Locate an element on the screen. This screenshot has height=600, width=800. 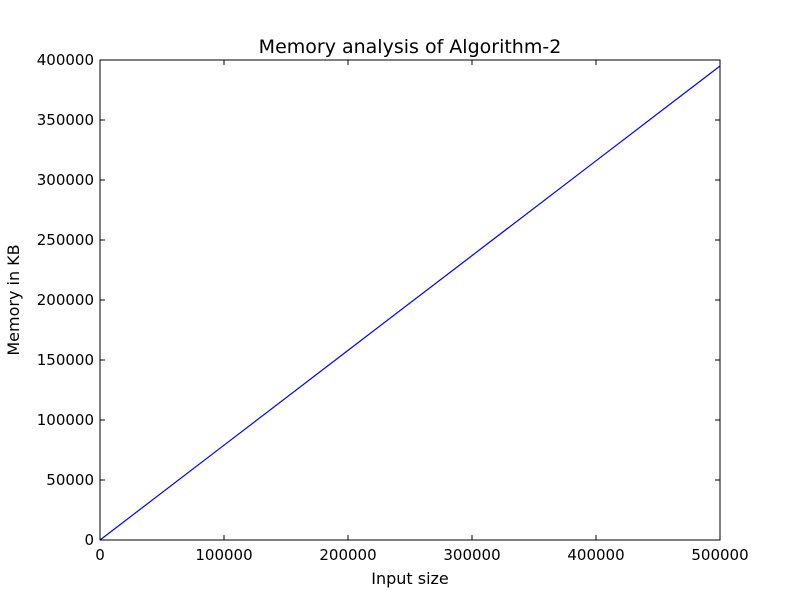
y-tick-label: 300000 is located at coordinates (65, 180).